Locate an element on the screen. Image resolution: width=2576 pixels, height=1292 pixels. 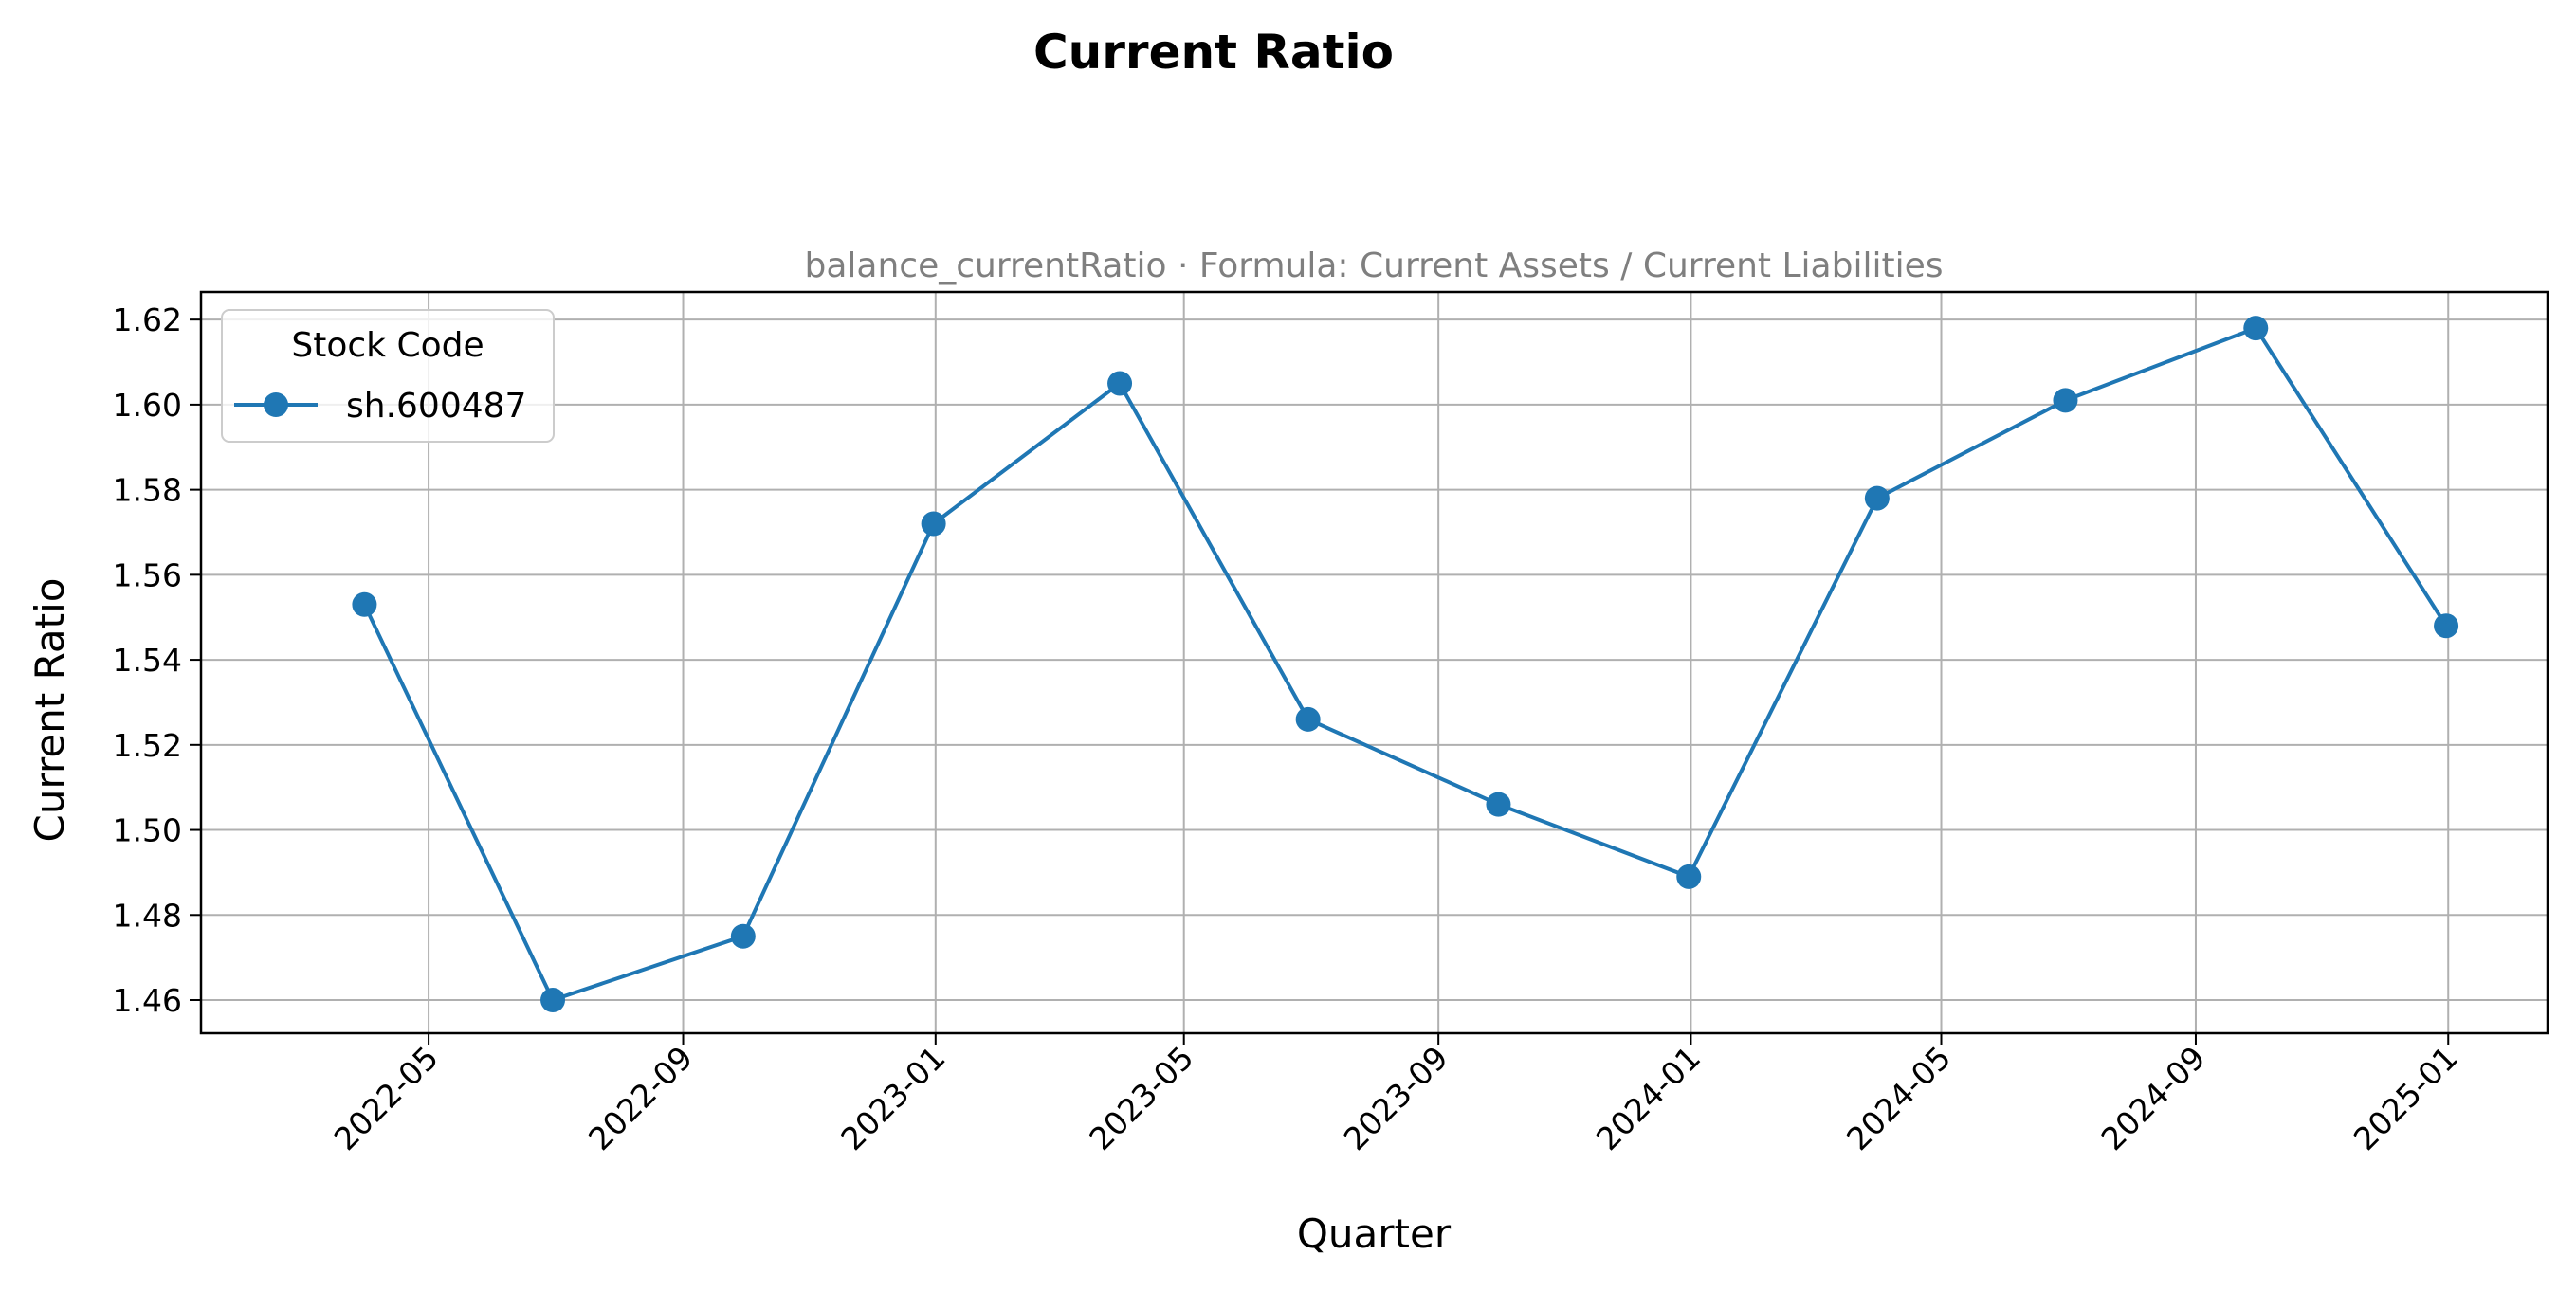
legend-marker-swatch is located at coordinates (276, 404).